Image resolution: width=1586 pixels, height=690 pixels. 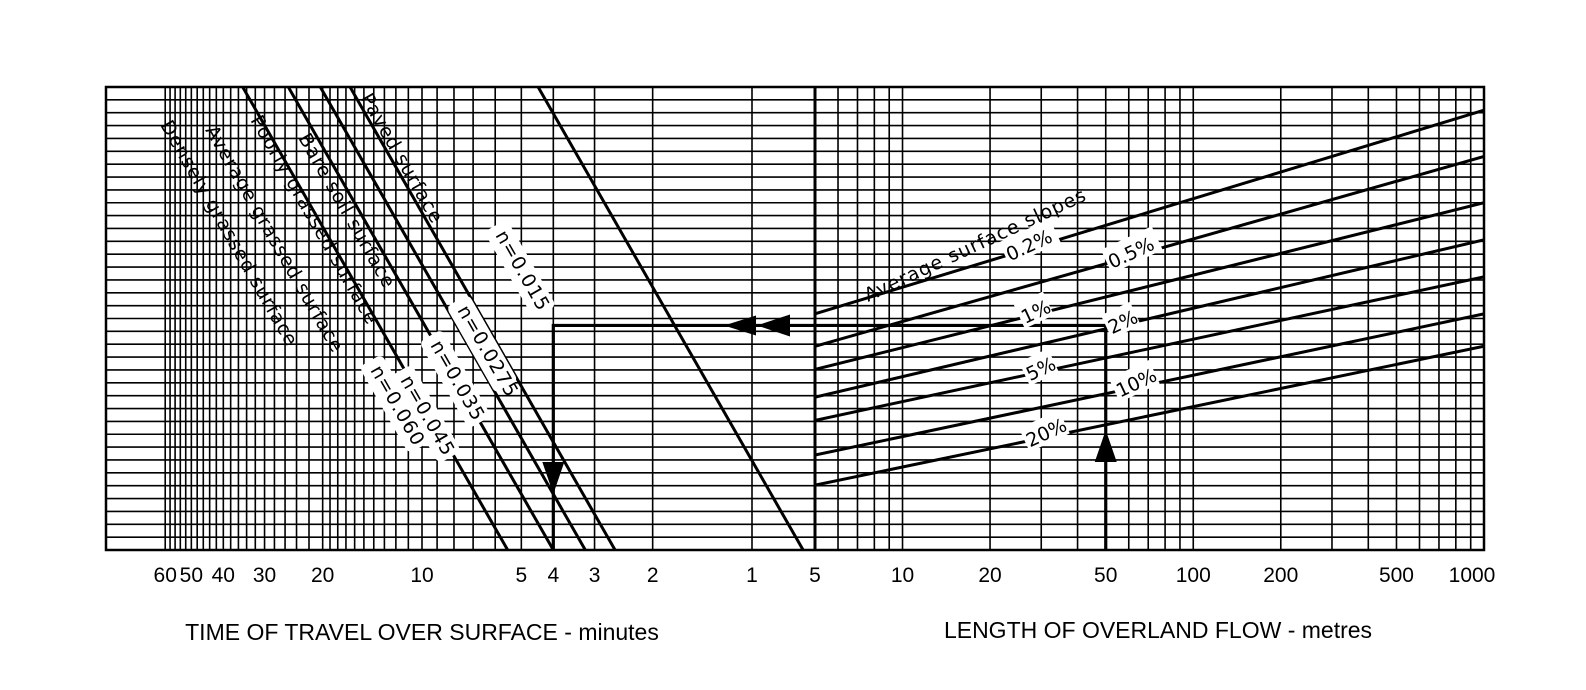 What do you see at coordinates (740, 325) in the screenshot?
I see `left-arrow-base` at bounding box center [740, 325].